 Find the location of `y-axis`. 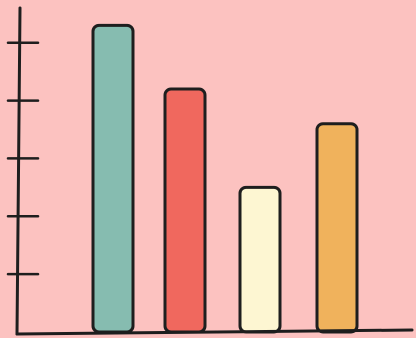

y-axis is located at coordinates (18, 171).